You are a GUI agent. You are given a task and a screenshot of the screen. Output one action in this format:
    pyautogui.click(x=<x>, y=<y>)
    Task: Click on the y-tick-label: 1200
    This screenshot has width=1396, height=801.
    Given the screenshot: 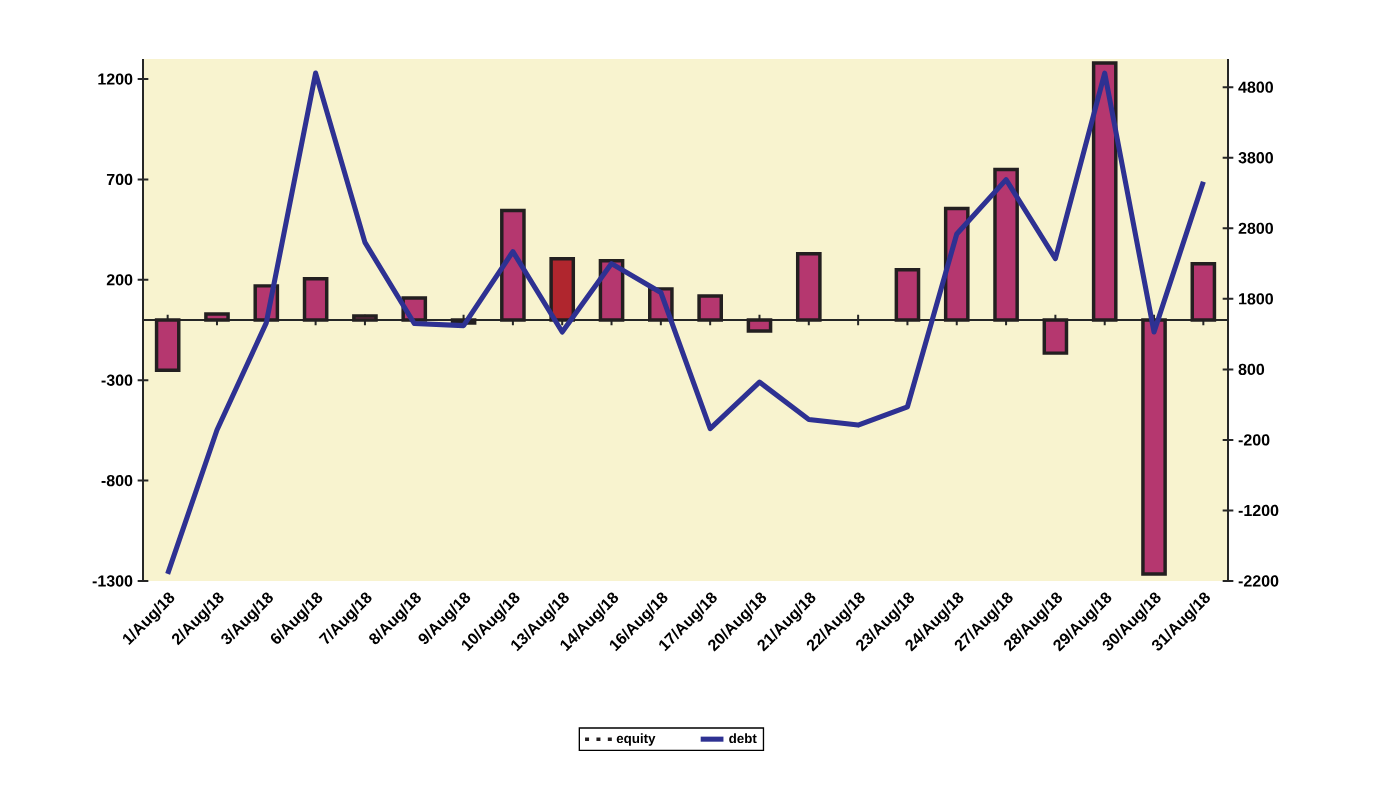 What is the action you would take?
    pyautogui.click(x=115, y=79)
    